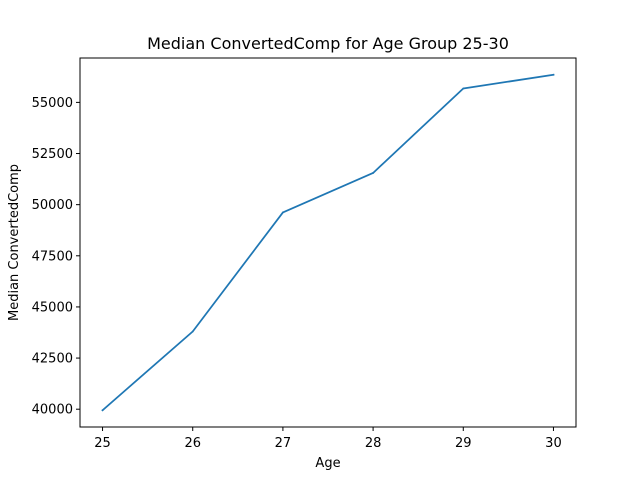 This screenshot has height=480, width=640. What do you see at coordinates (283, 443) in the screenshot?
I see `x-tick-label: 27` at bounding box center [283, 443].